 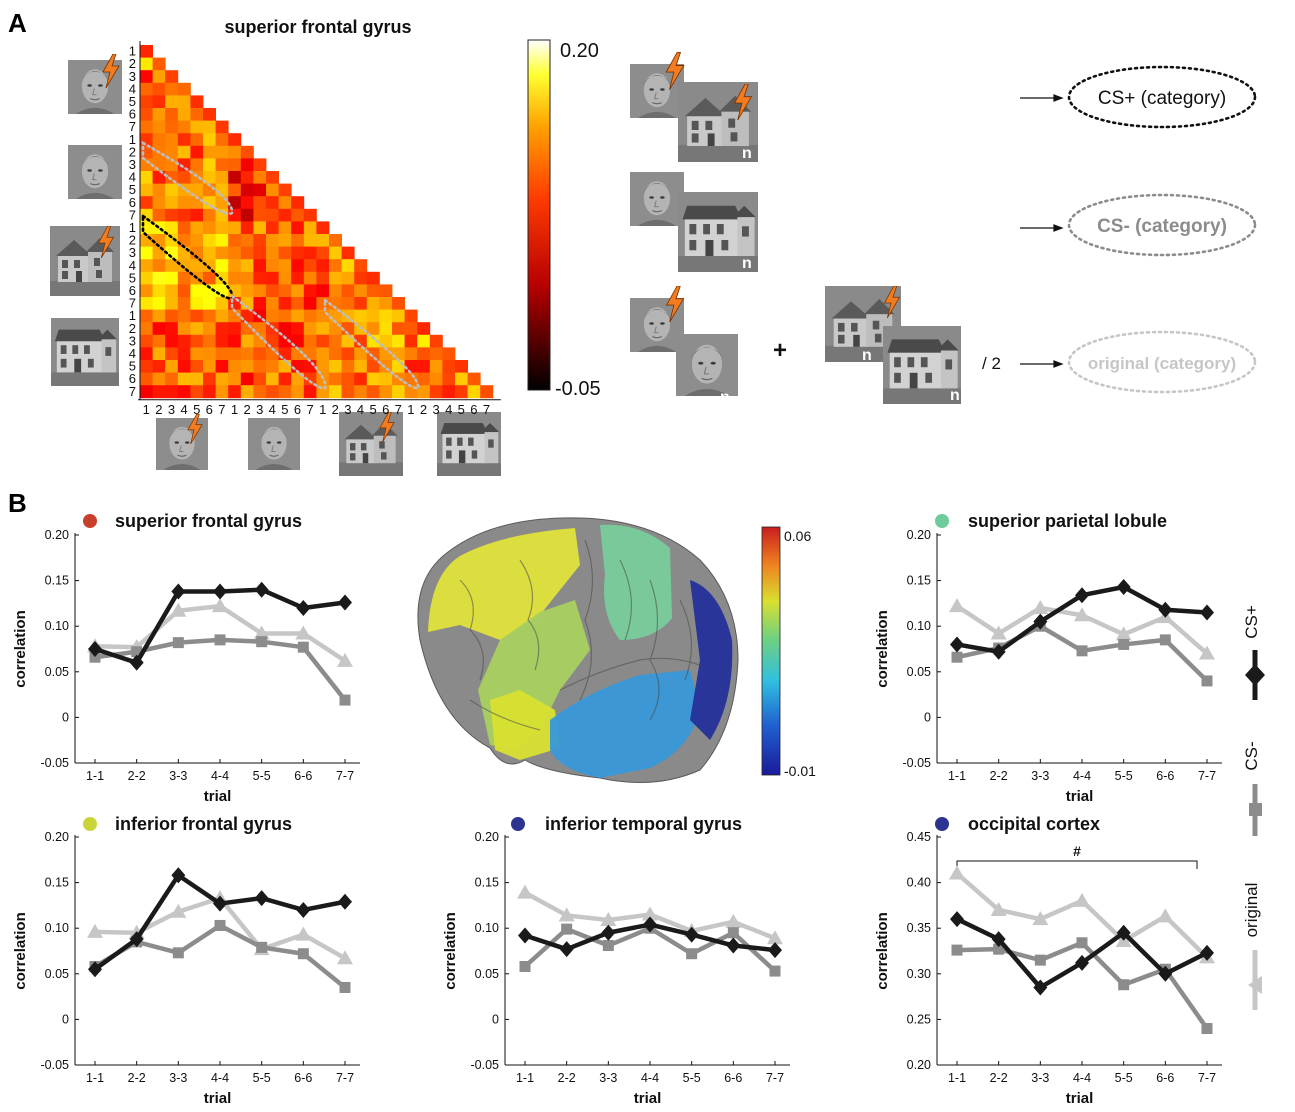 What do you see at coordinates (86, 220) in the screenshot?
I see `matrix-row-stimuli` at bounding box center [86, 220].